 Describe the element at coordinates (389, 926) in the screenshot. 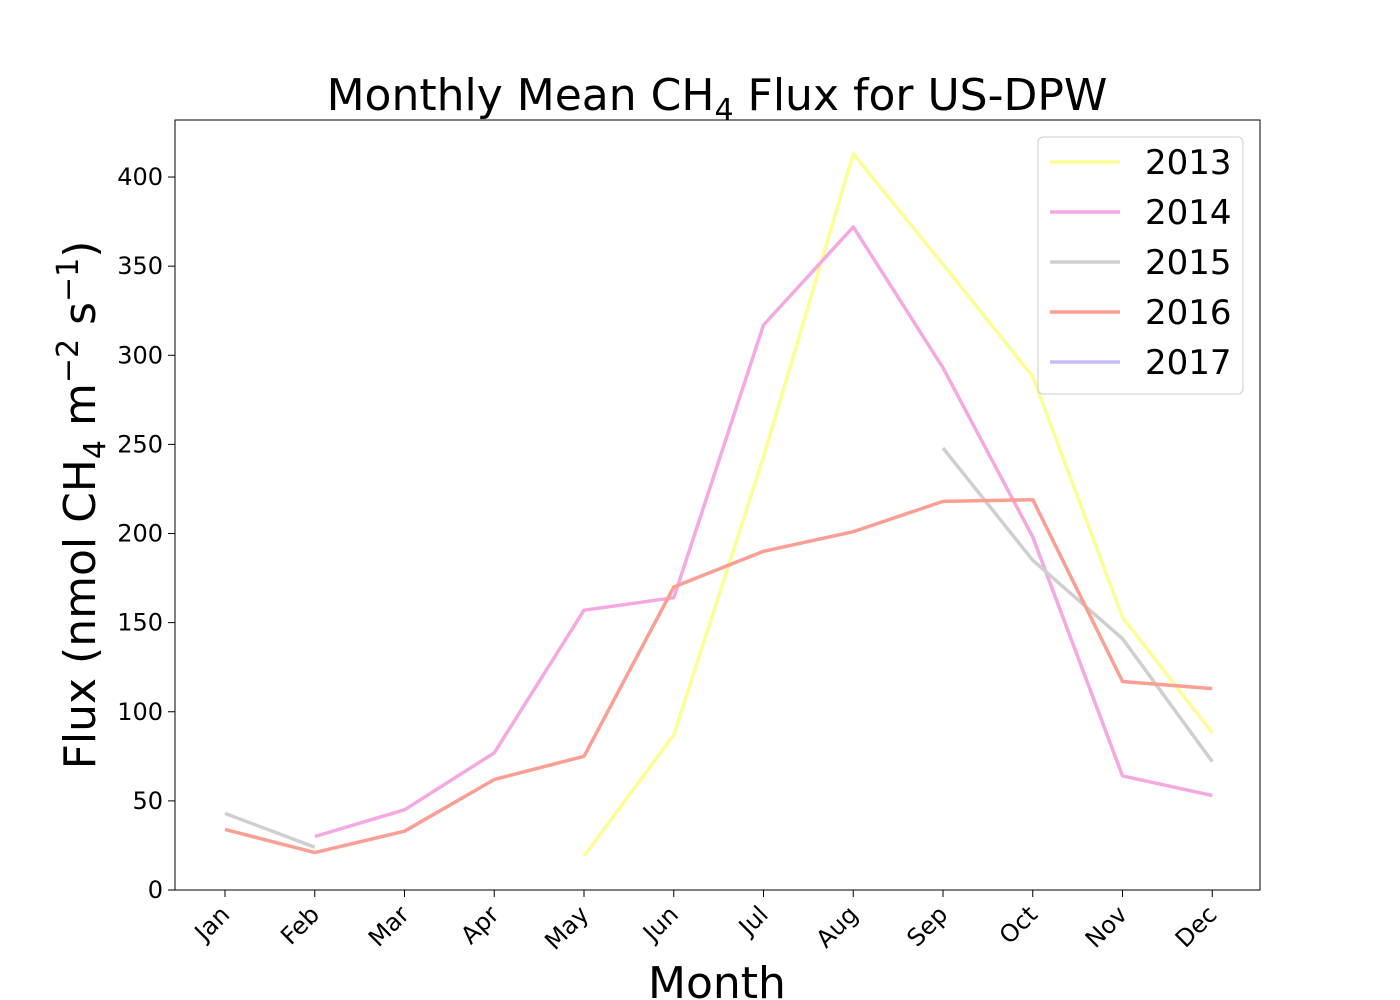

I see `x-tick-label: Mar` at that location.